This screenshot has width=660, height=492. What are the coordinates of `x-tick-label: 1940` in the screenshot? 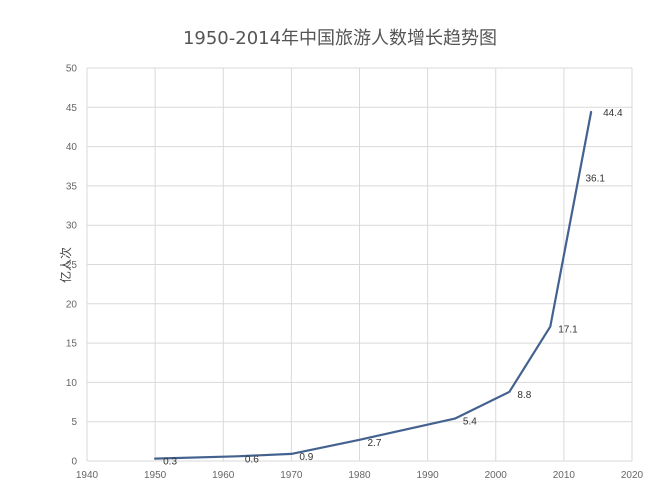 It's located at (87, 475).